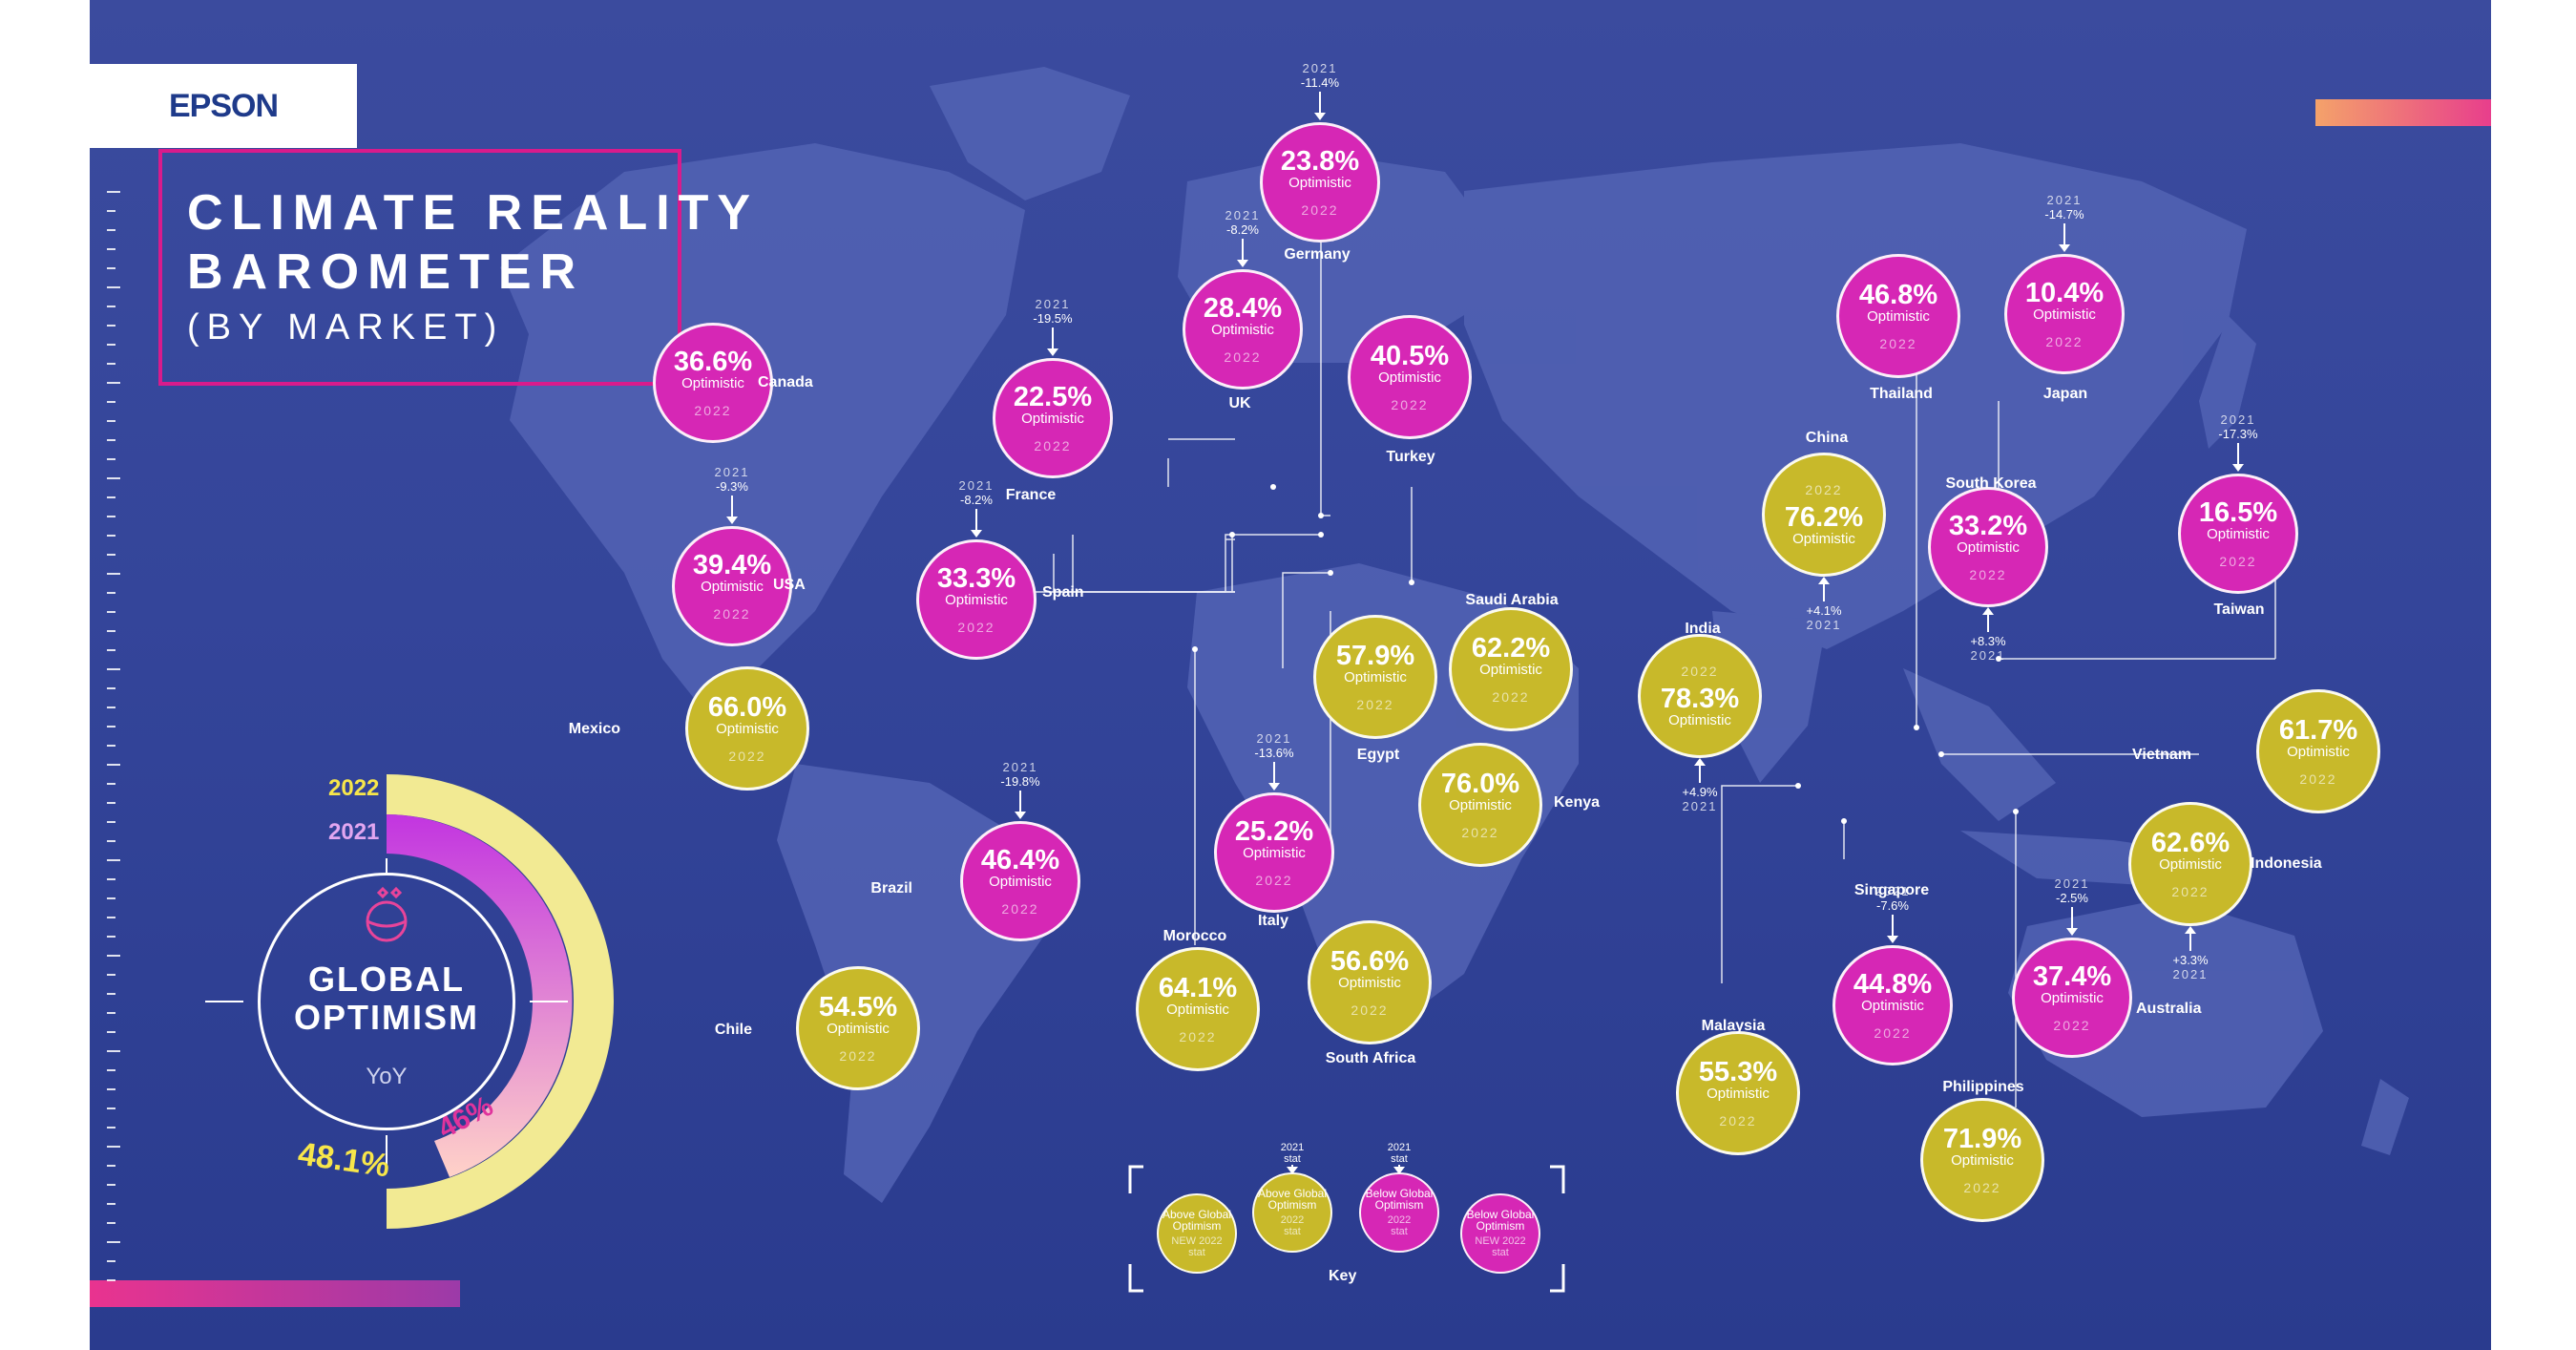 The width and height of the screenshot is (2576, 1350). Describe the element at coordinates (2318, 730) in the screenshot. I see `bubble-value: 61.7%` at that location.